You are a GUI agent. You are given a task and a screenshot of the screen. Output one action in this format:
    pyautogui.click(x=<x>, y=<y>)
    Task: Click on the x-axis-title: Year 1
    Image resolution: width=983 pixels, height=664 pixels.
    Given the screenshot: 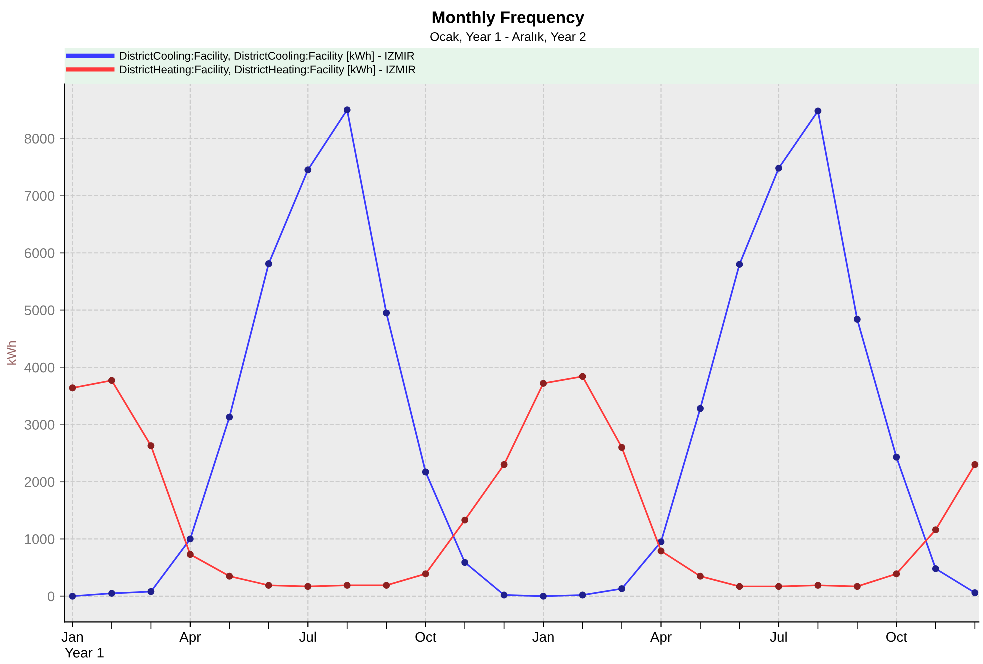 What is the action you would take?
    pyautogui.click(x=84, y=653)
    